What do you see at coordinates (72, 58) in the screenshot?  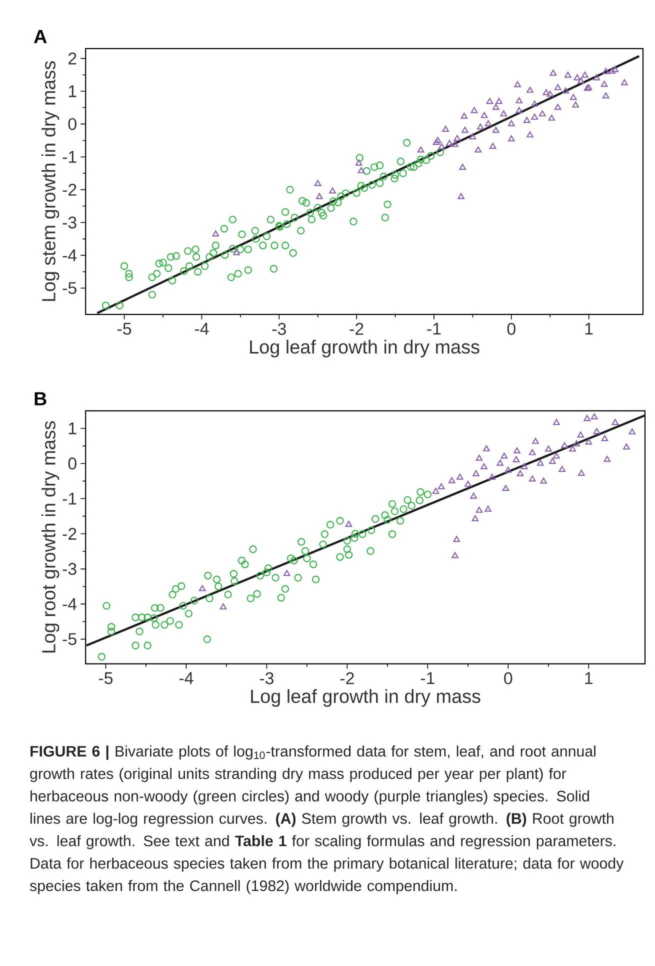 I see `y-tick-label: 2` at bounding box center [72, 58].